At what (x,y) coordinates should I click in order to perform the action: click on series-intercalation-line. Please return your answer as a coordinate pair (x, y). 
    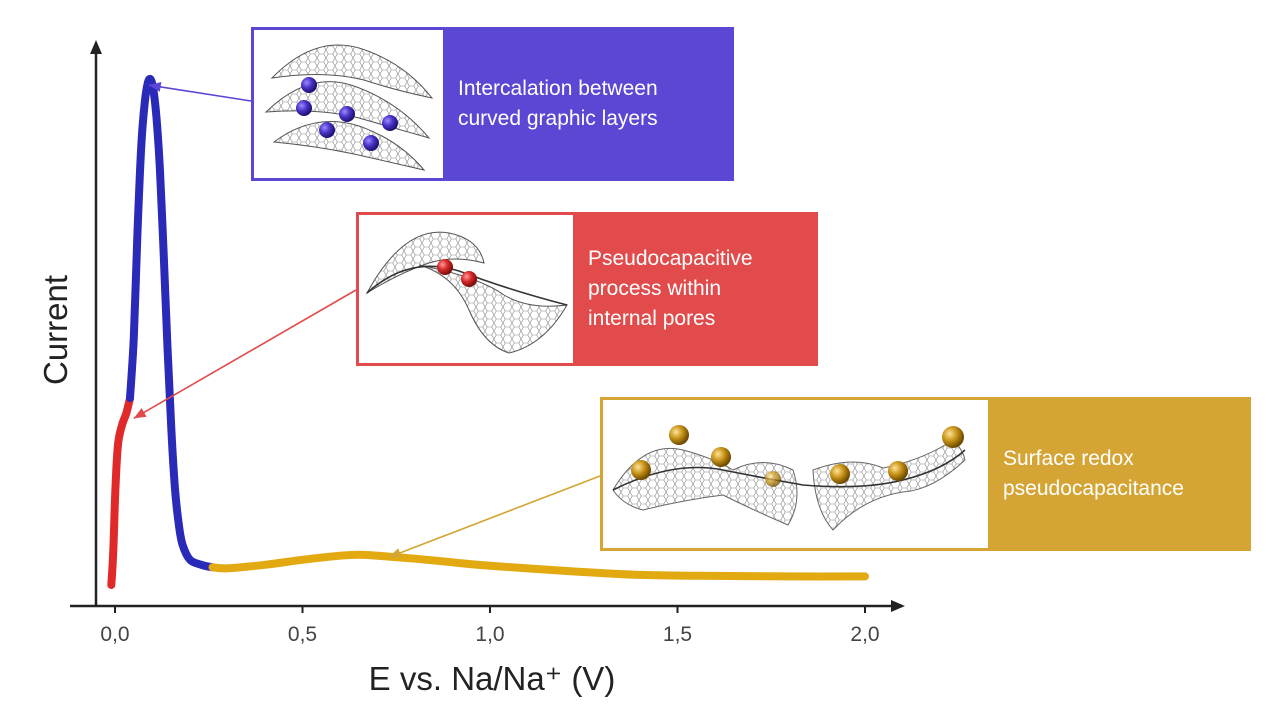
    Looking at the image, I should click on (171, 323).